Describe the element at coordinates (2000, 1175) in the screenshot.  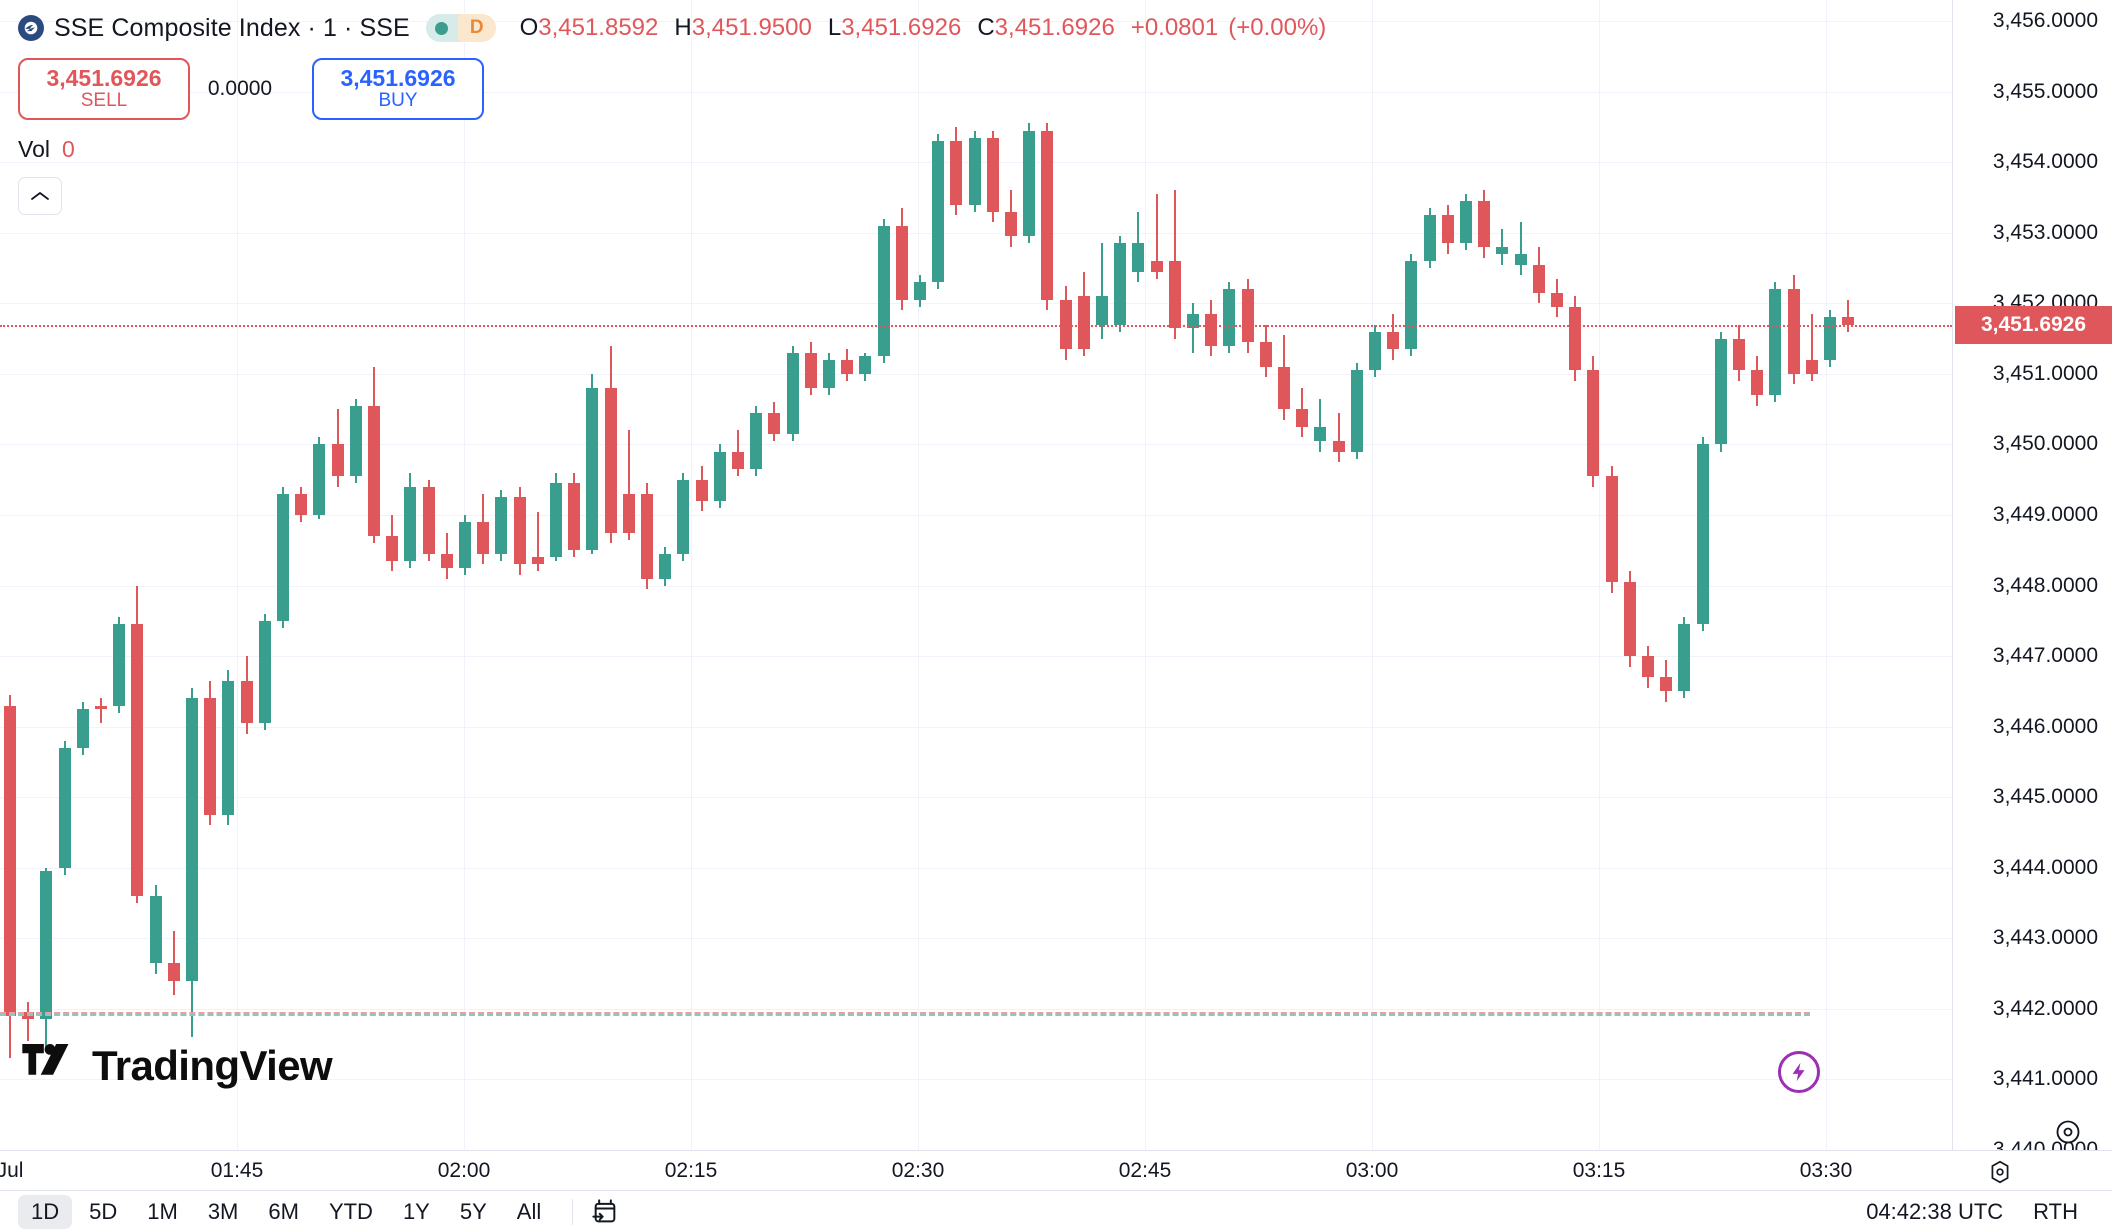
I see `time-settings-icon` at that location.